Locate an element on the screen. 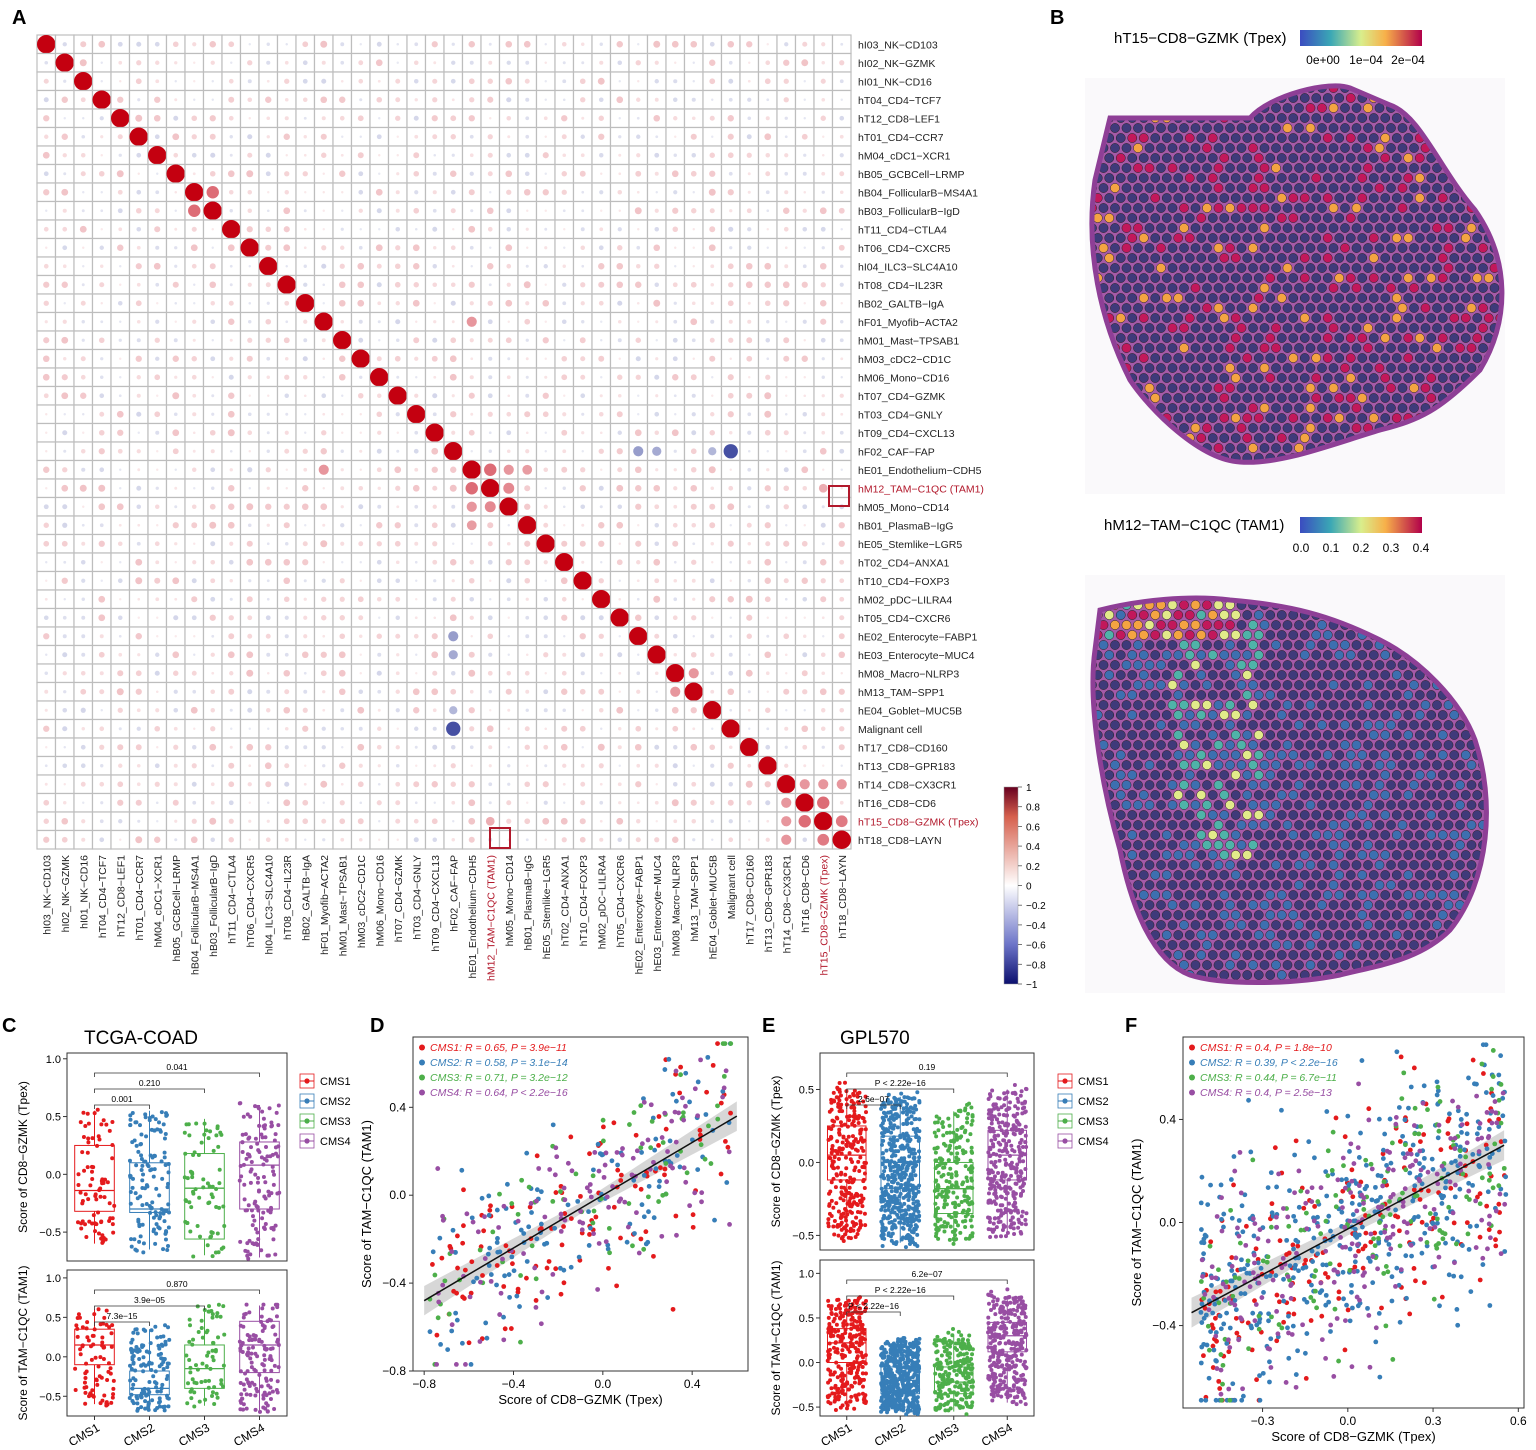 The width and height of the screenshot is (1536, 1450). column-label: hM05_Mono−CD14 is located at coordinates (510, 901).